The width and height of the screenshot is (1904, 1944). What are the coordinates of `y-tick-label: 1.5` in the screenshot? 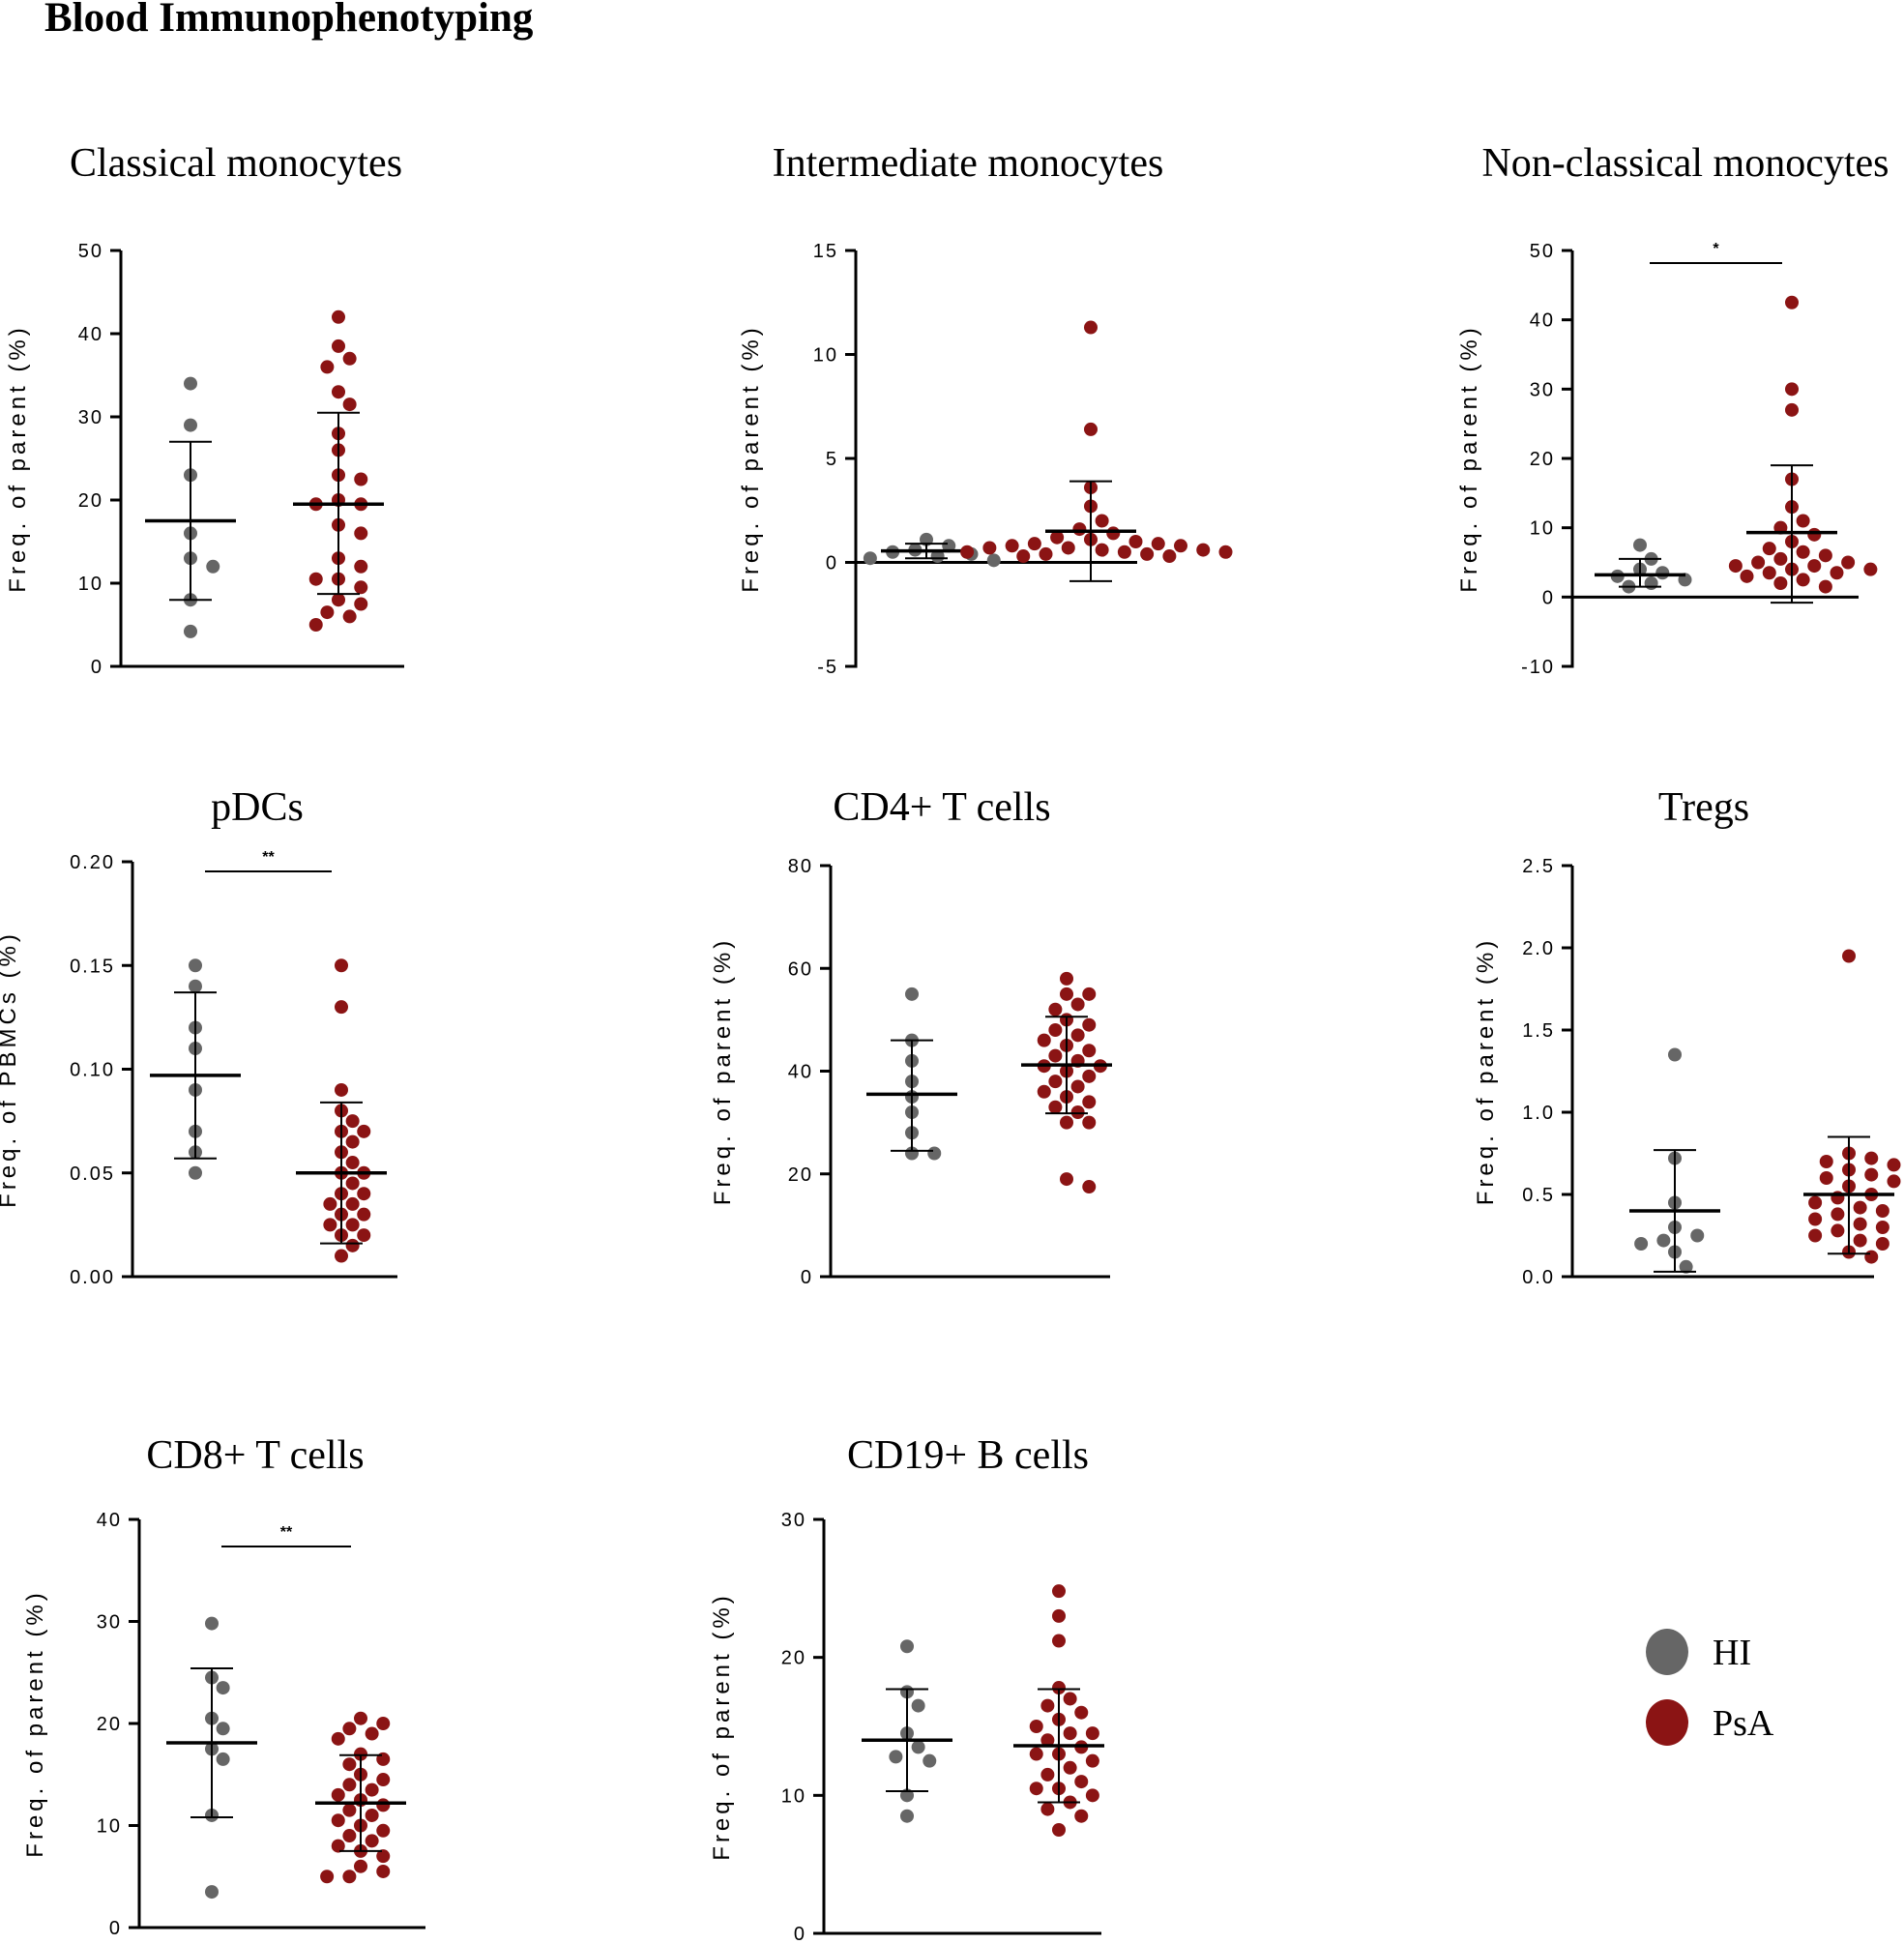 It's located at (1539, 1031).